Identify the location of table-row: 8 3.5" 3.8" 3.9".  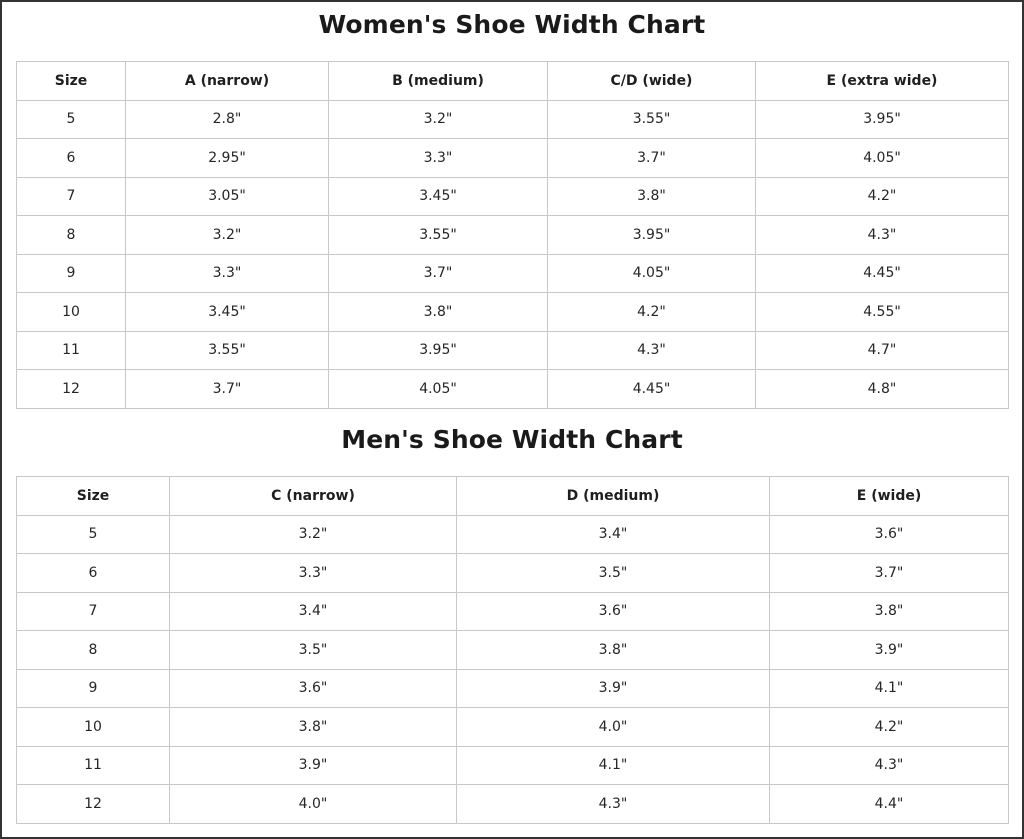
(512, 650).